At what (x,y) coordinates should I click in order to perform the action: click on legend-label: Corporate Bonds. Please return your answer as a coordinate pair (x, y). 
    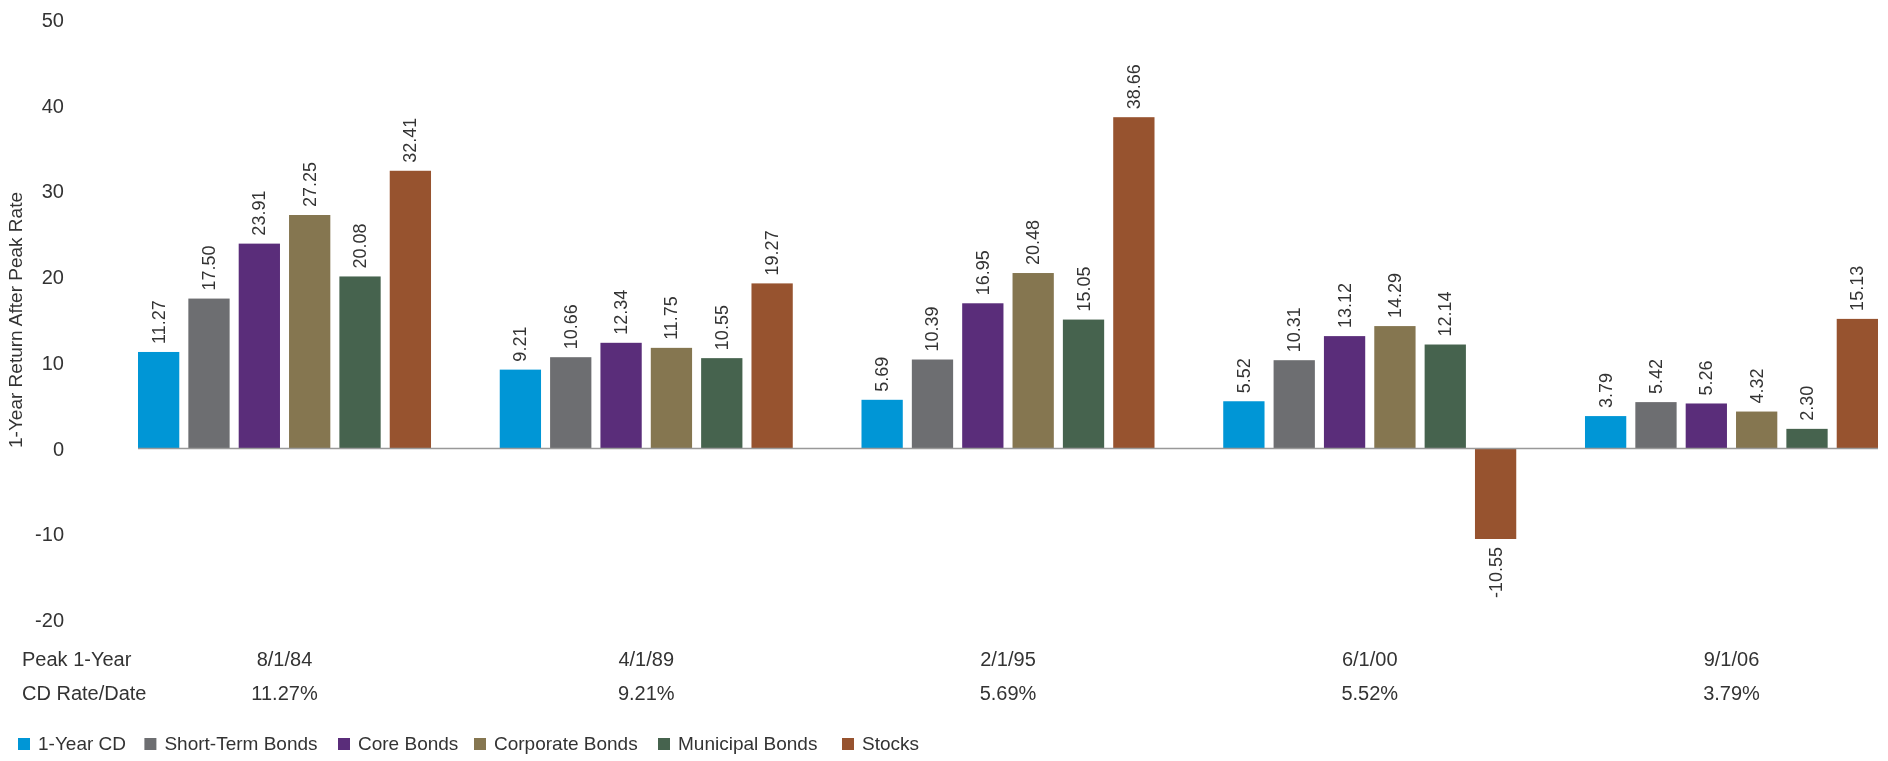
    Looking at the image, I should click on (566, 743).